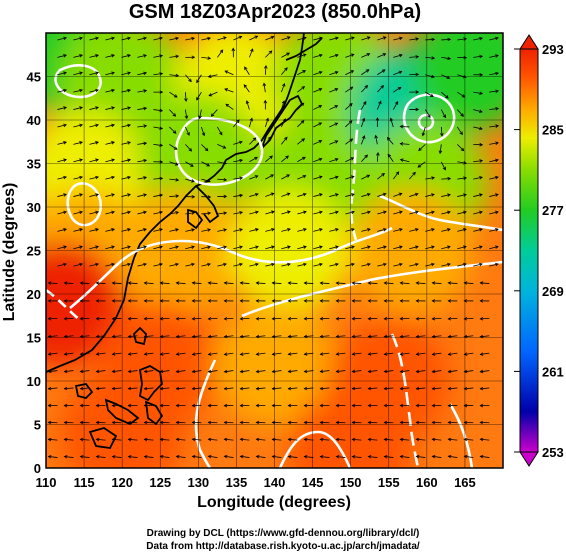  What do you see at coordinates (46, 482) in the screenshot?
I see `x-tick-label: 110` at bounding box center [46, 482].